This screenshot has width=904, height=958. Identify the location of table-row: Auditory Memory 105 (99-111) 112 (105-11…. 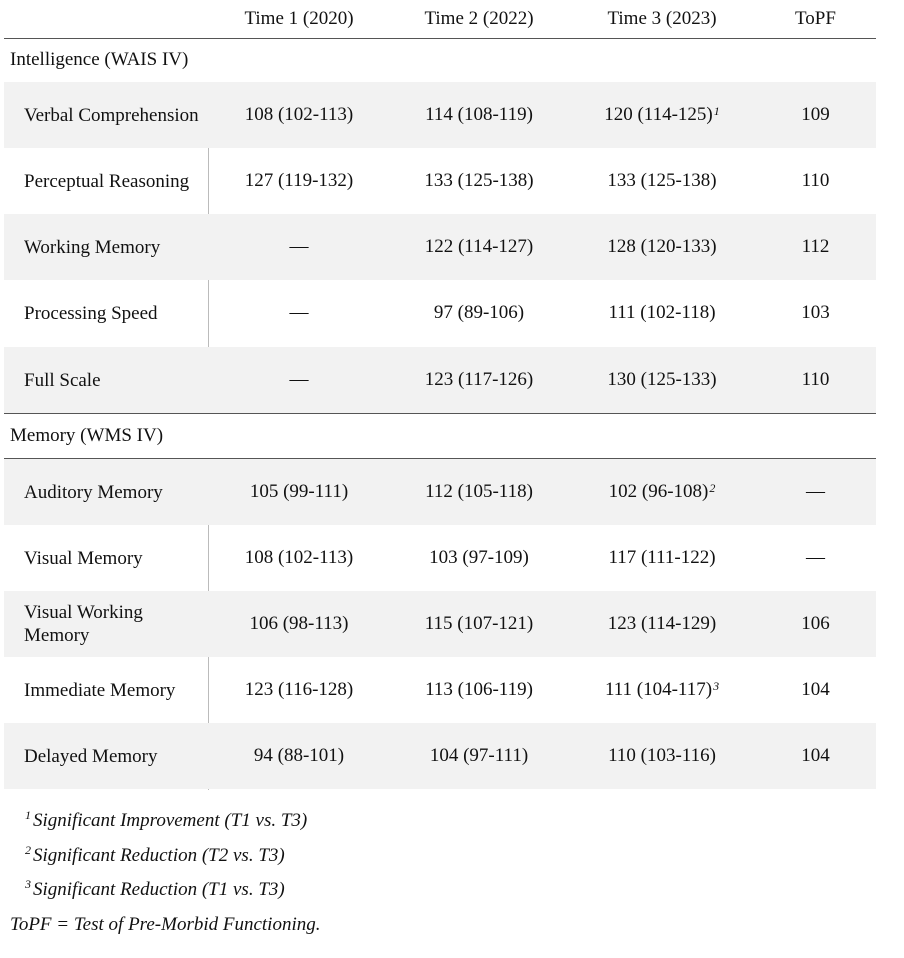
(440, 492).